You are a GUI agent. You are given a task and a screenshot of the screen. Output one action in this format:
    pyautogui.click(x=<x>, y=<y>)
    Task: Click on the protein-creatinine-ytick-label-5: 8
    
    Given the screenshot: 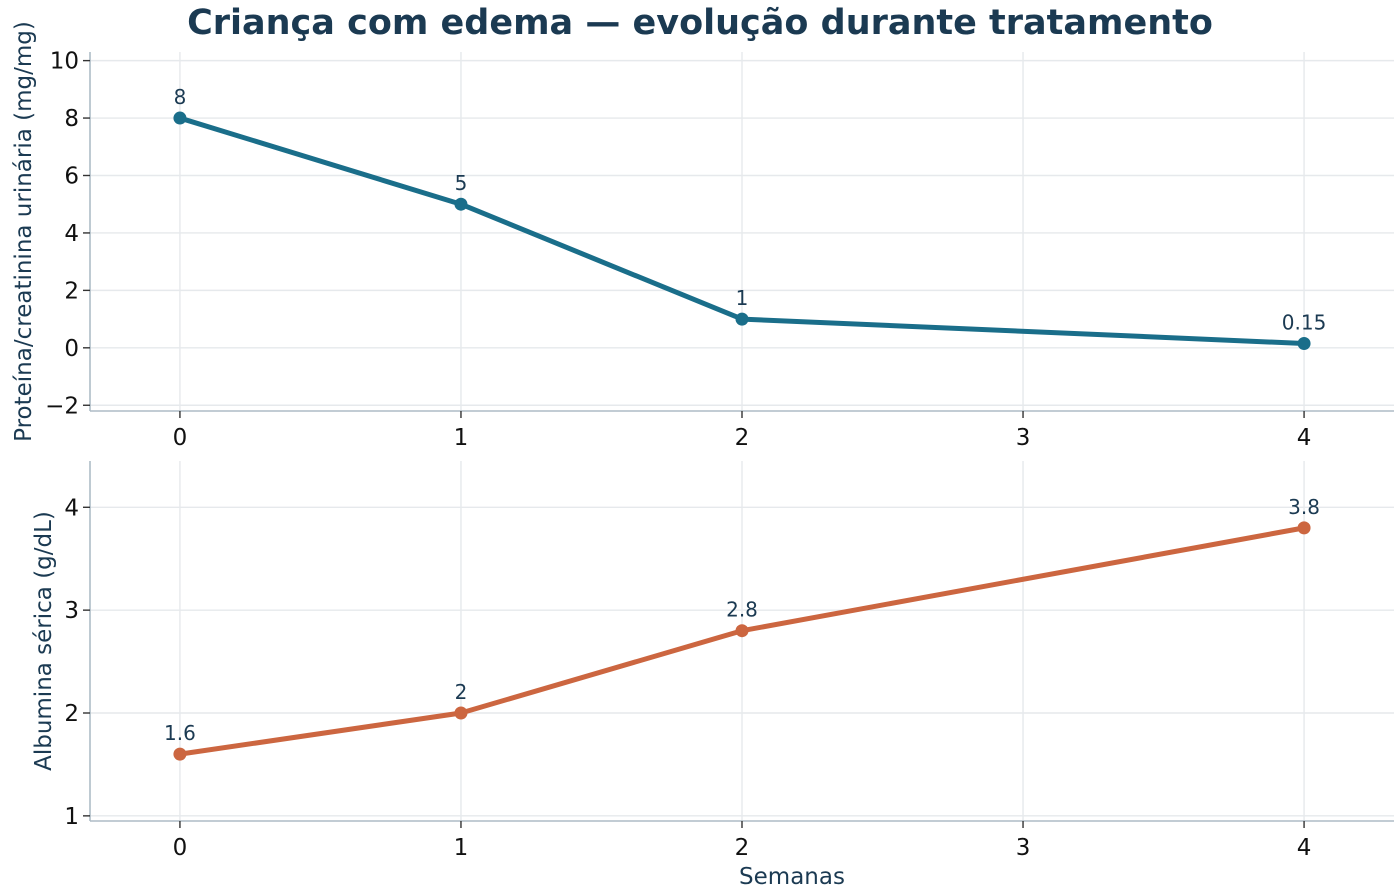 What is the action you would take?
    pyautogui.click(x=71, y=119)
    